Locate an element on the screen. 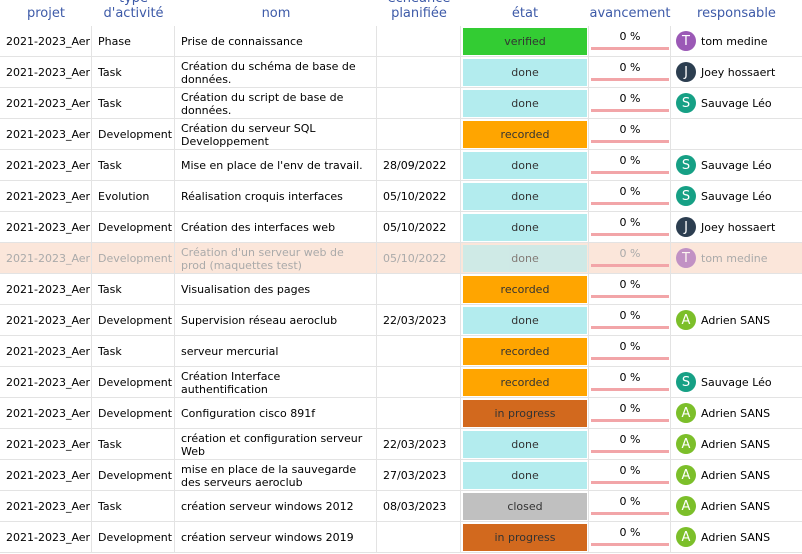  nom: création serveur windows 2012 is located at coordinates (267, 506).